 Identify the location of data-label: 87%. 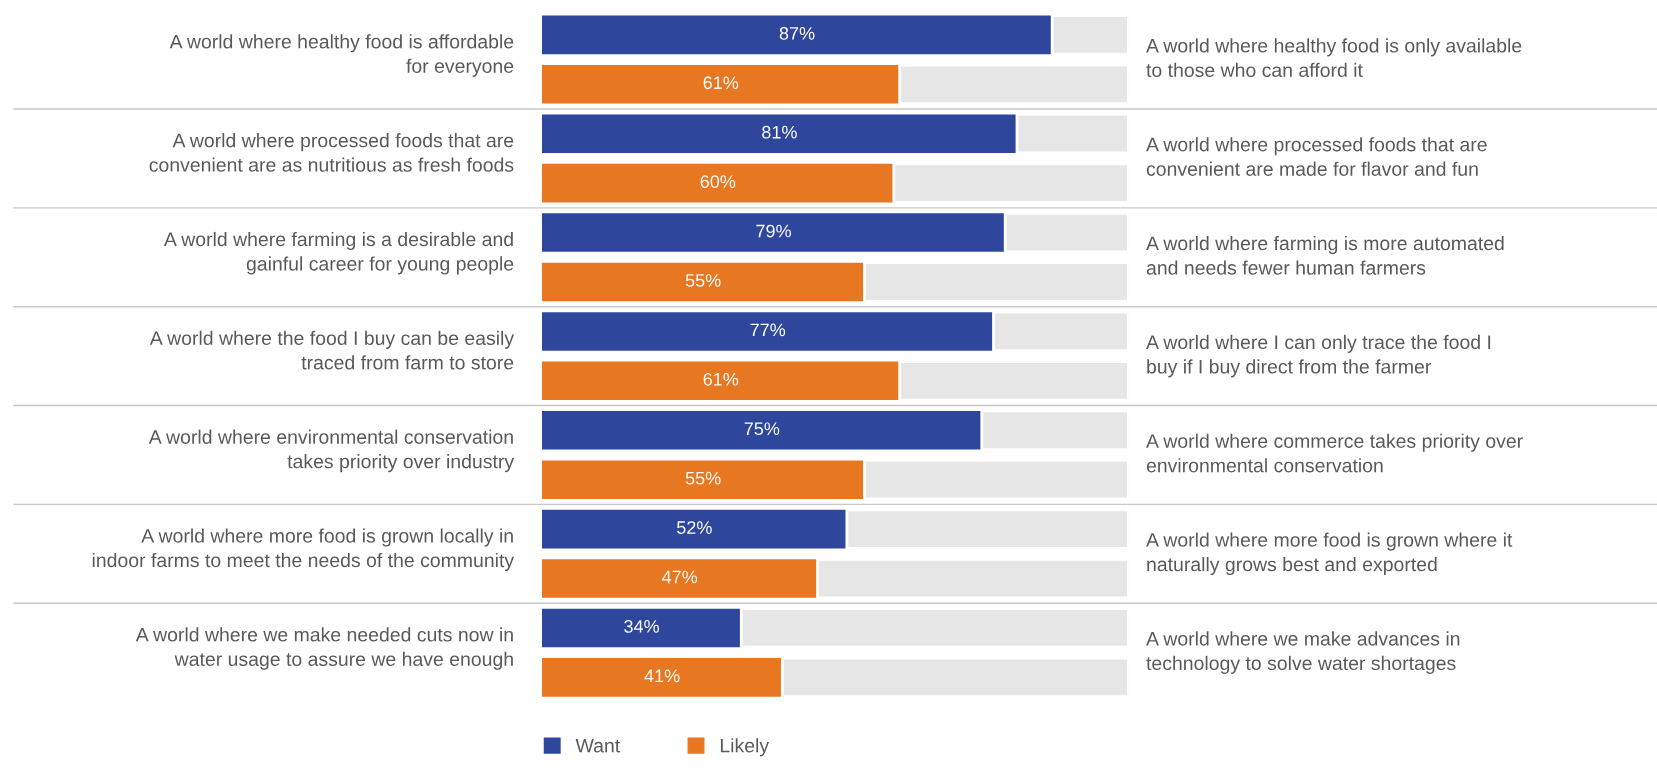
(797, 33).